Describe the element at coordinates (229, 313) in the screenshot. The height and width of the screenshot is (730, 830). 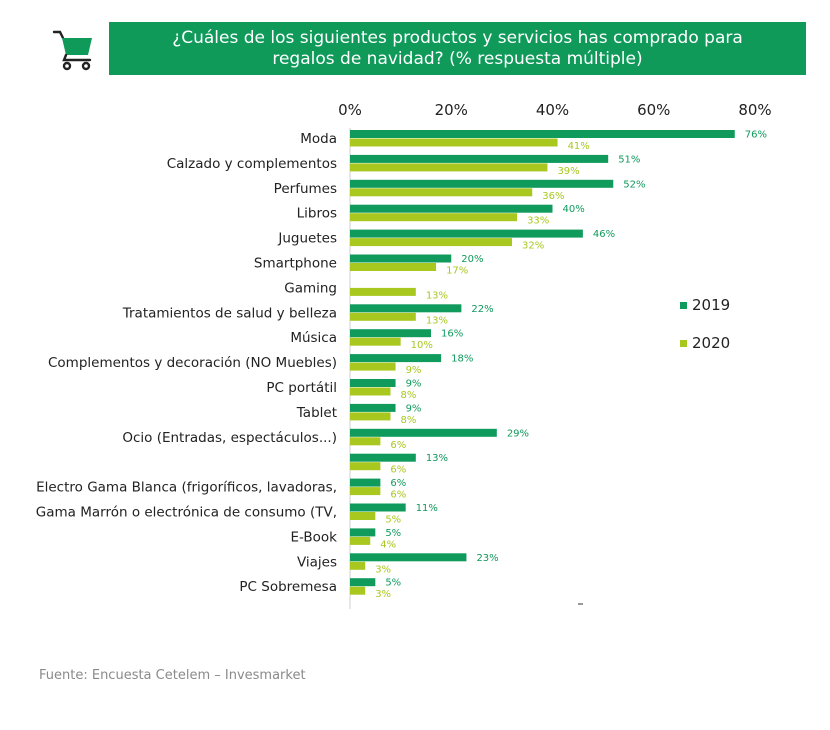
I see `category-label: Tratamientos de salud y belleza` at that location.